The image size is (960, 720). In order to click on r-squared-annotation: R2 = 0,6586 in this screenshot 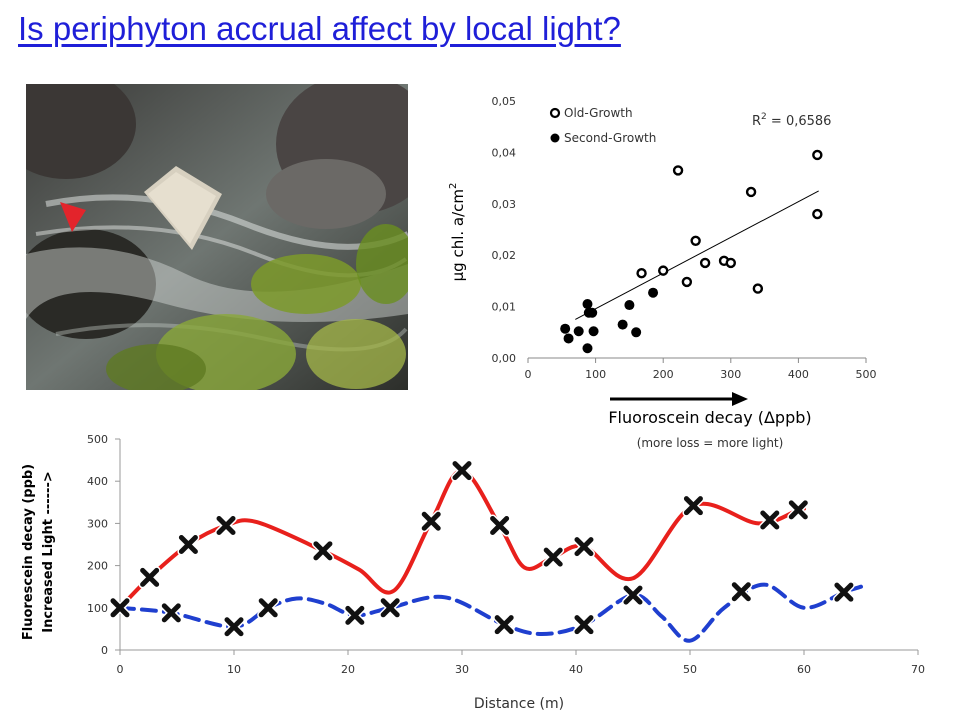, I will do `click(791, 120)`.